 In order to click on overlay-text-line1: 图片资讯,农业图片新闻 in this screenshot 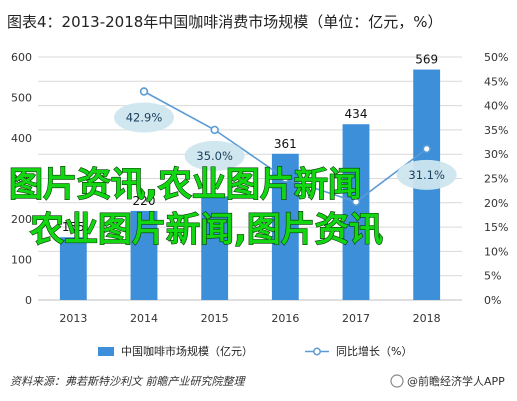, I will do `click(185, 185)`.